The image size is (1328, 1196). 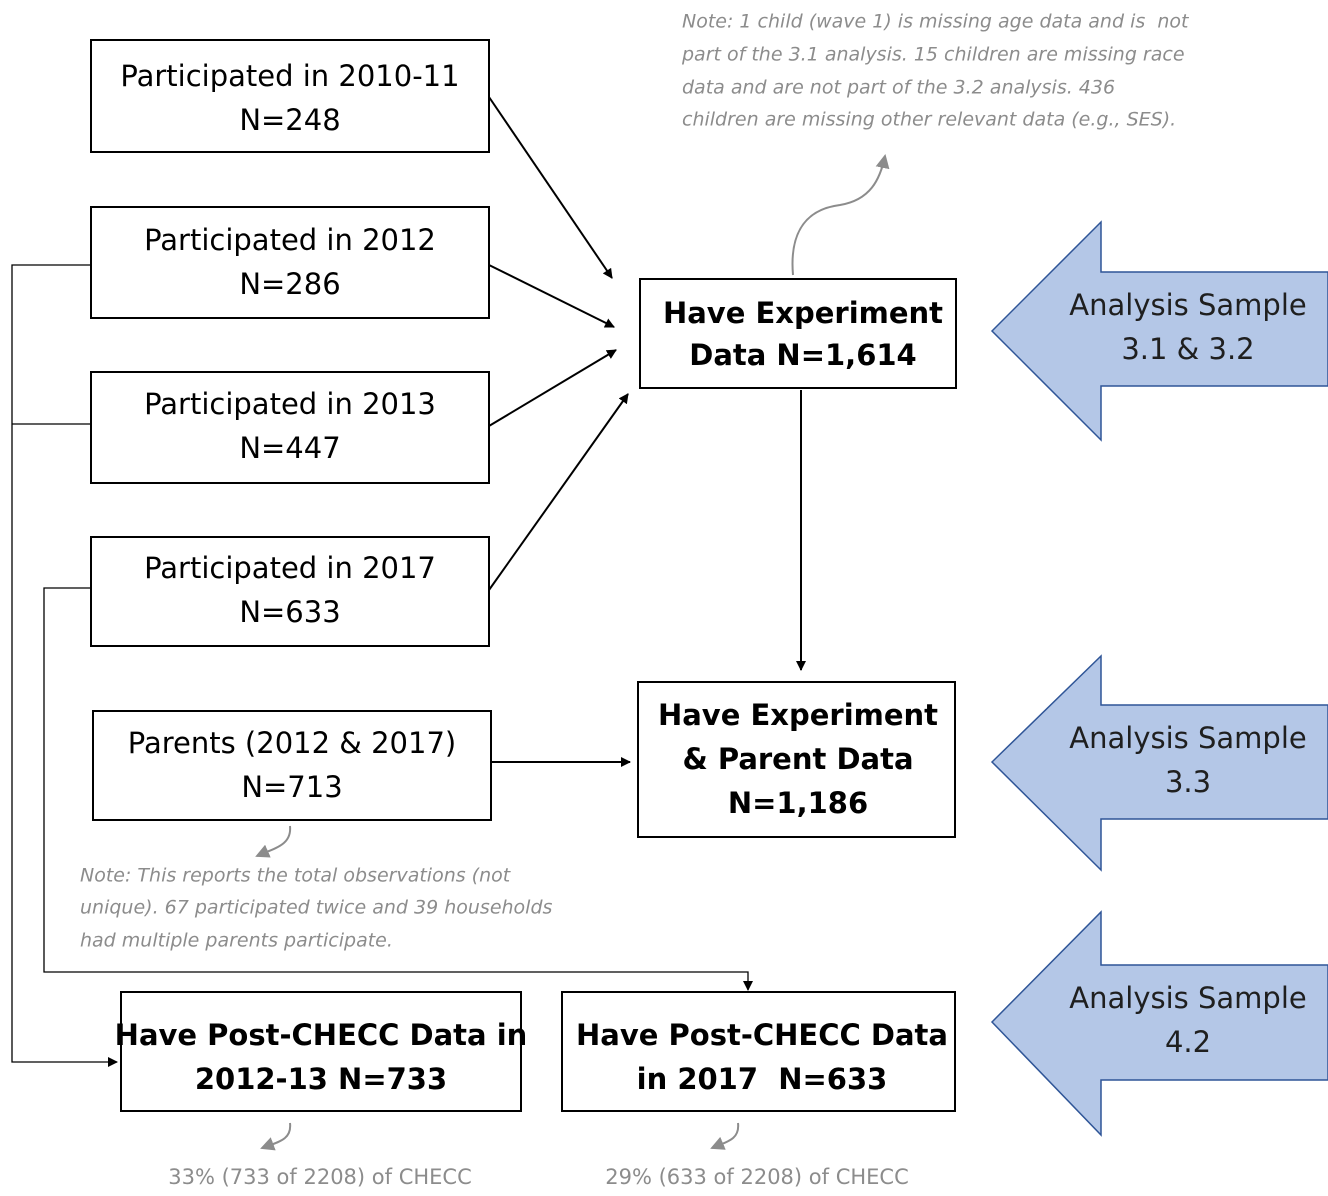 What do you see at coordinates (798, 803) in the screenshot?
I see `node-text: N=1,186` at bounding box center [798, 803].